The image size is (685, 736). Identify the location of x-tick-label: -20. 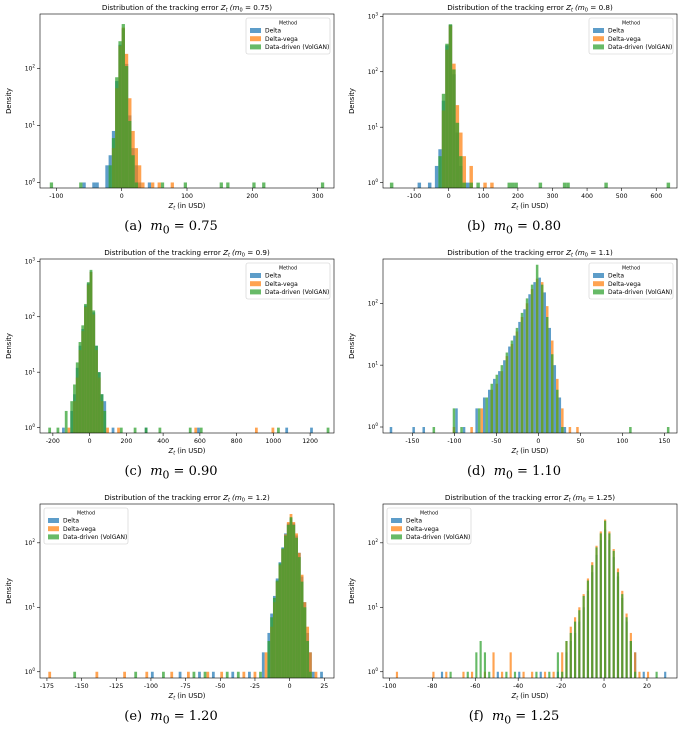
(561, 686).